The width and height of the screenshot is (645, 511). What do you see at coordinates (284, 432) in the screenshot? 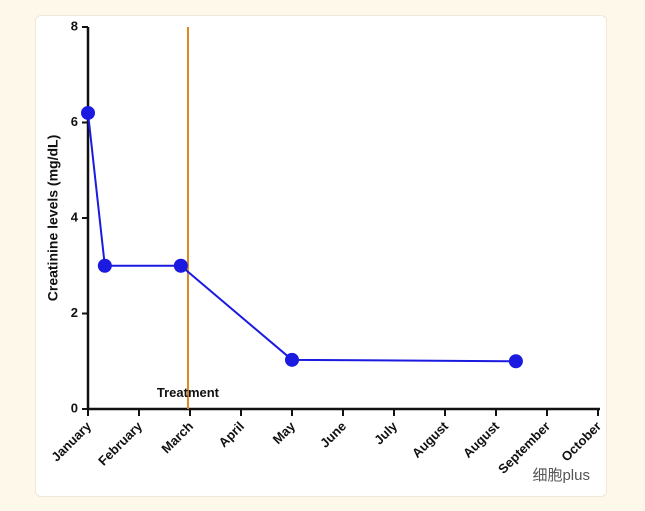
I see `x-tick-label: May` at bounding box center [284, 432].